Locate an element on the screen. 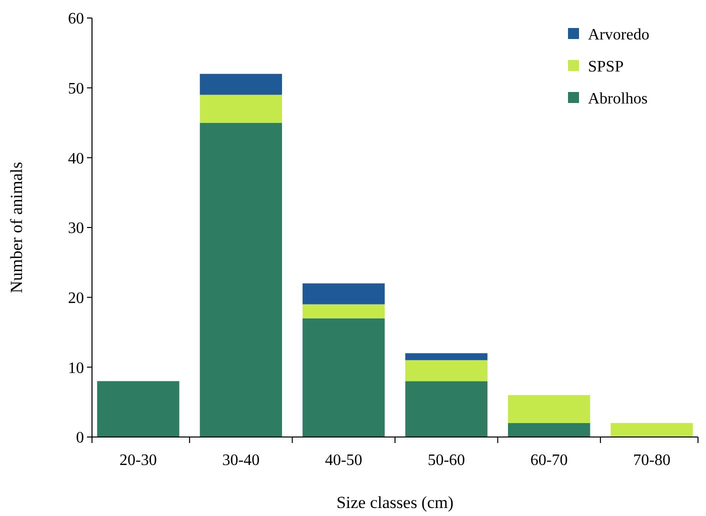 The image size is (706, 516). y-tick-label: 30 is located at coordinates (76, 229).